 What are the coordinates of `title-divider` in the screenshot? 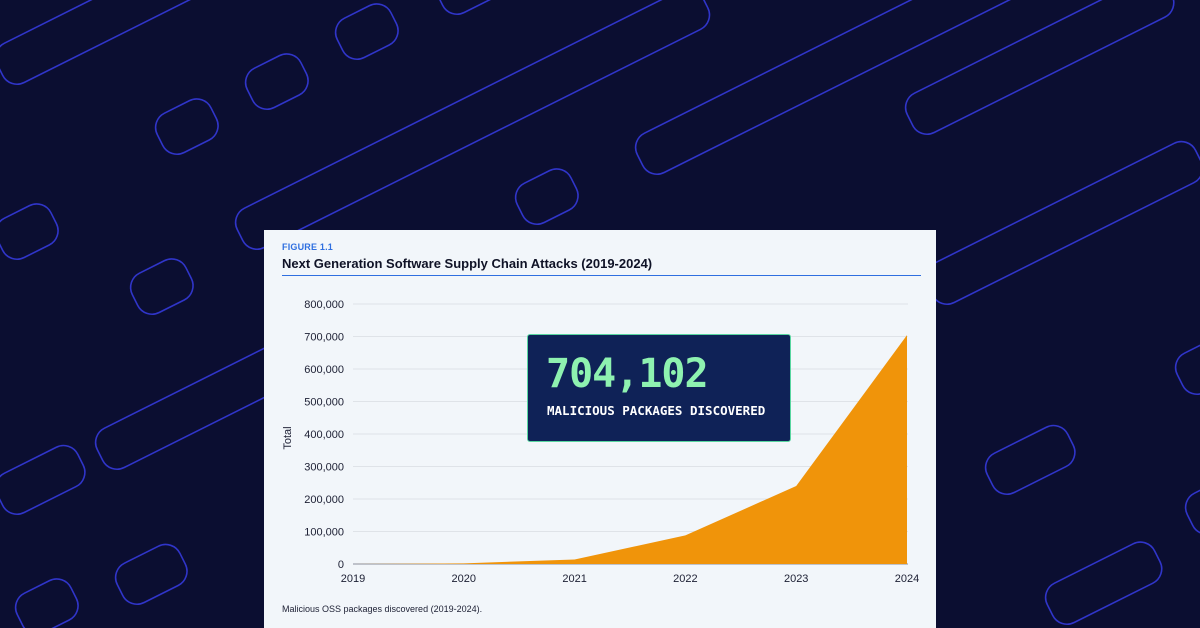 It's located at (601, 275).